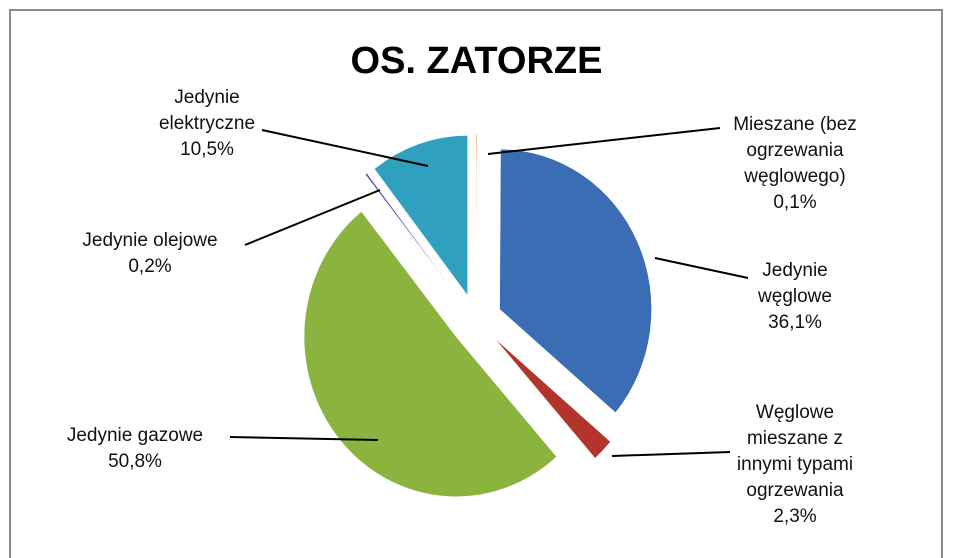  What do you see at coordinates (795, 202) in the screenshot?
I see `slice-value-label: 0,1%` at bounding box center [795, 202].